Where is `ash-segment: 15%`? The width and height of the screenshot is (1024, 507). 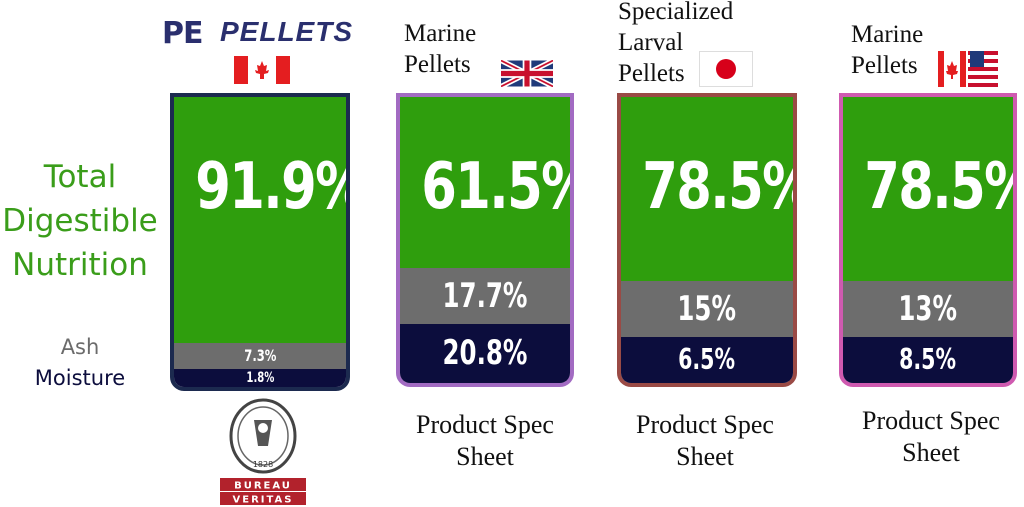
ash-segment: 15% is located at coordinates (707, 309).